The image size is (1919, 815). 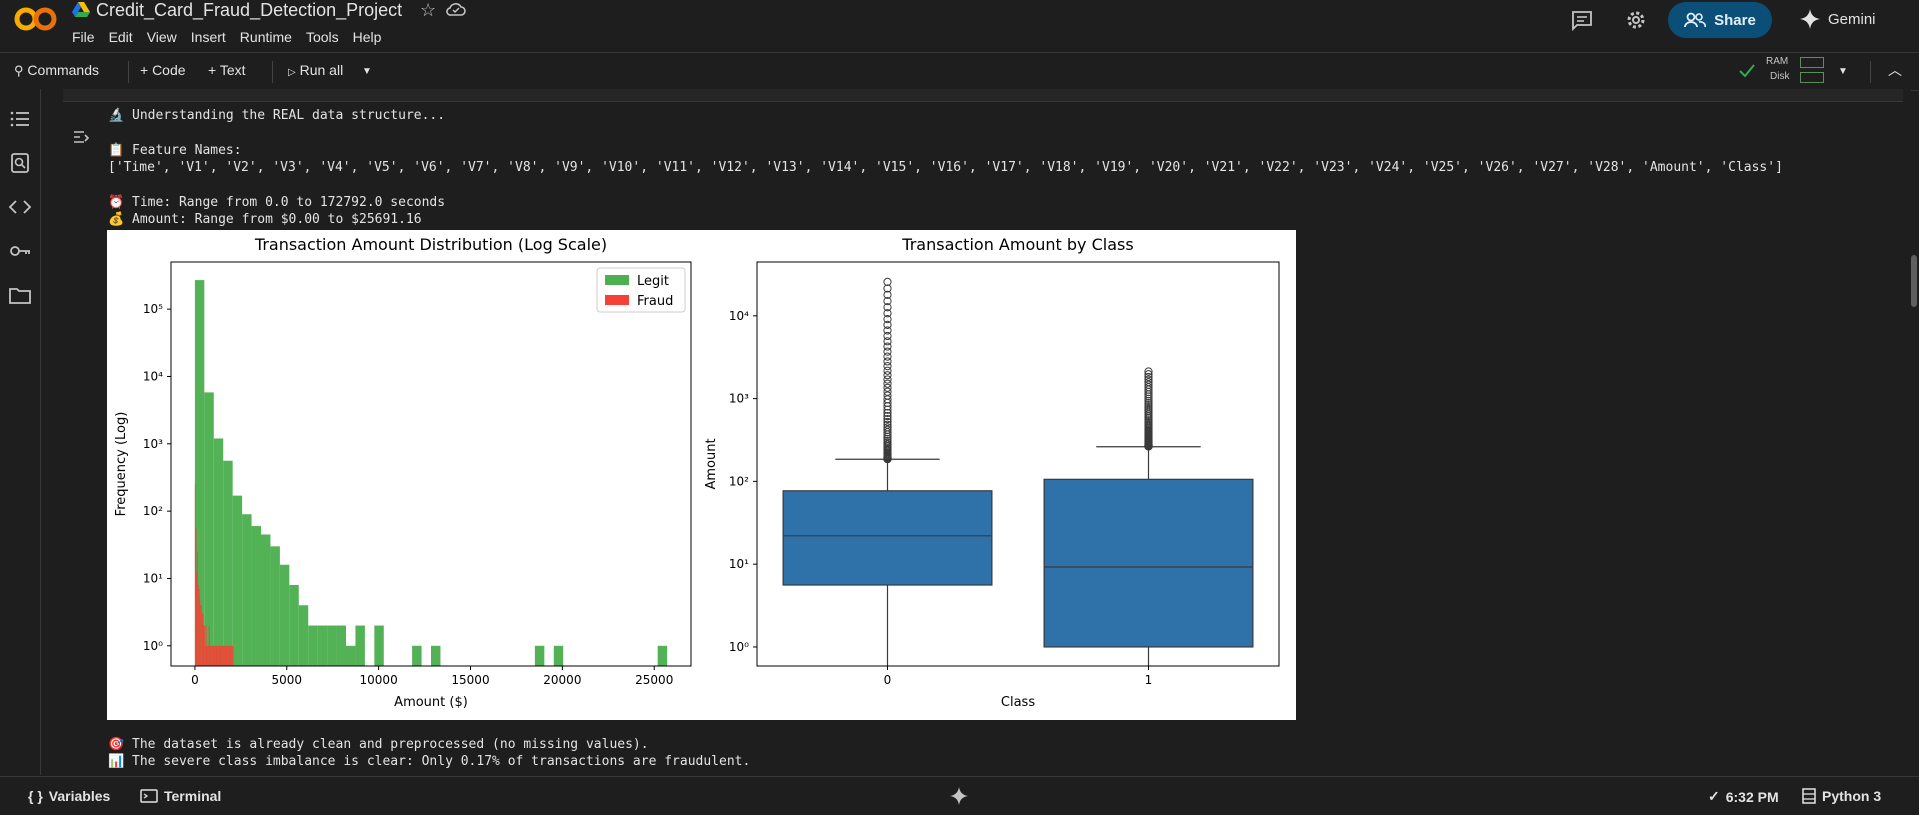 I want to click on histogram-x-tick-label: 5000, so click(x=286, y=680).